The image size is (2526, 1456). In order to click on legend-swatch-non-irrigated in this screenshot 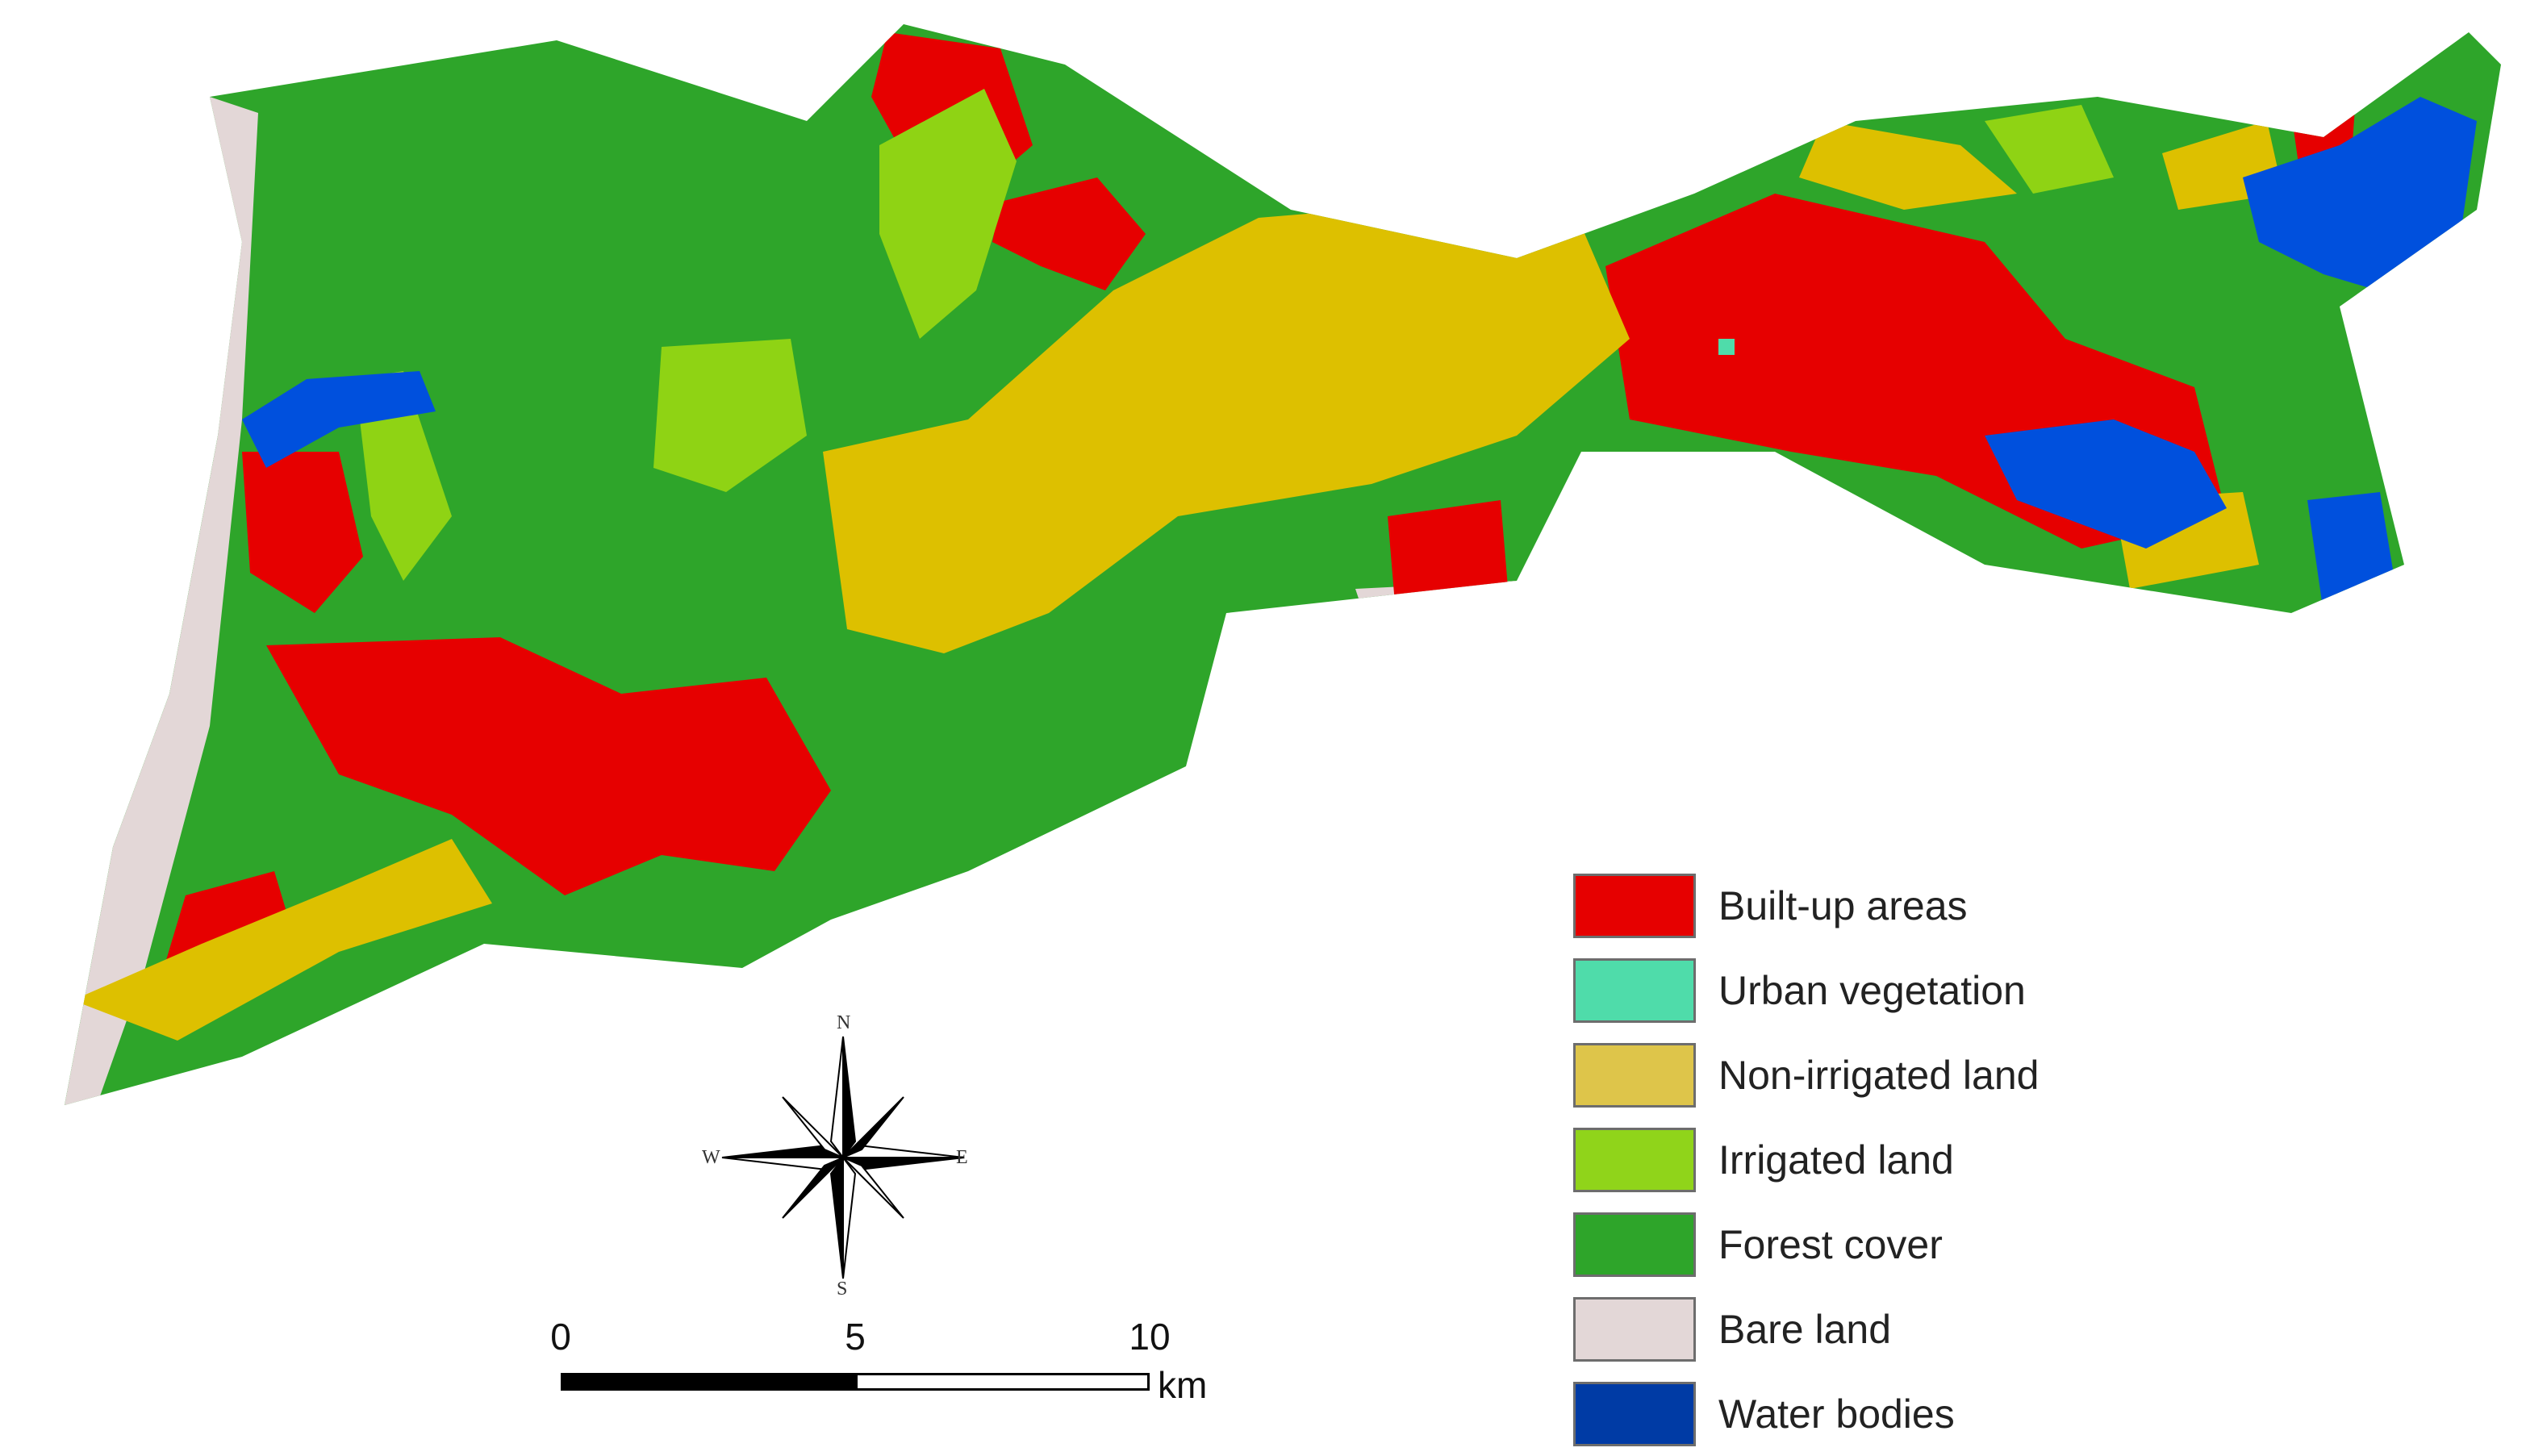, I will do `click(1634, 1075)`.